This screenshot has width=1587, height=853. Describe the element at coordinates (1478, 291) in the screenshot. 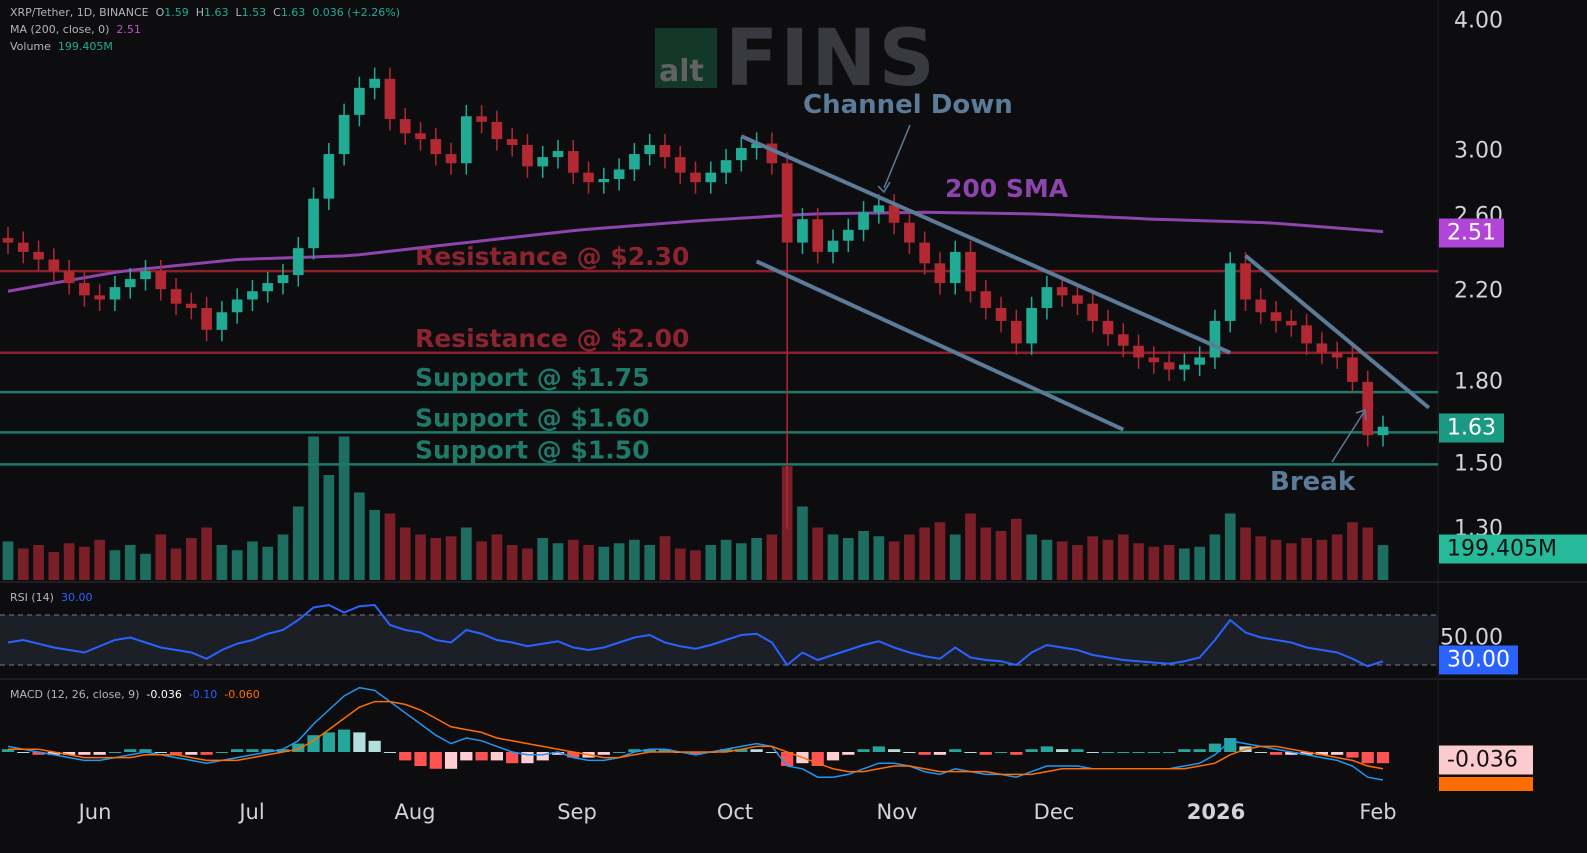

I see `price-tick: 2.20` at that location.